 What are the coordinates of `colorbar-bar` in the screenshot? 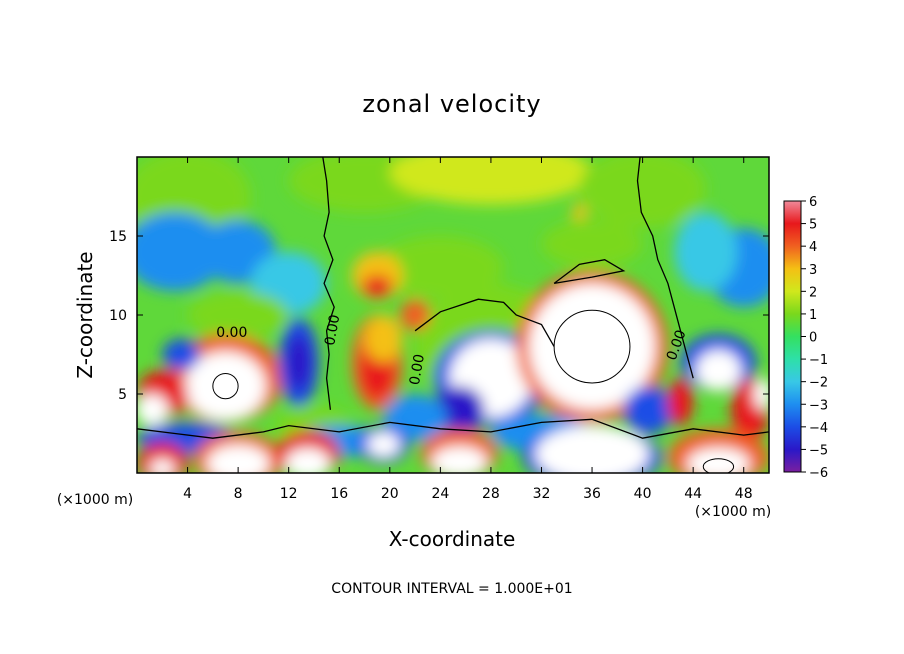 It's located at (792, 336).